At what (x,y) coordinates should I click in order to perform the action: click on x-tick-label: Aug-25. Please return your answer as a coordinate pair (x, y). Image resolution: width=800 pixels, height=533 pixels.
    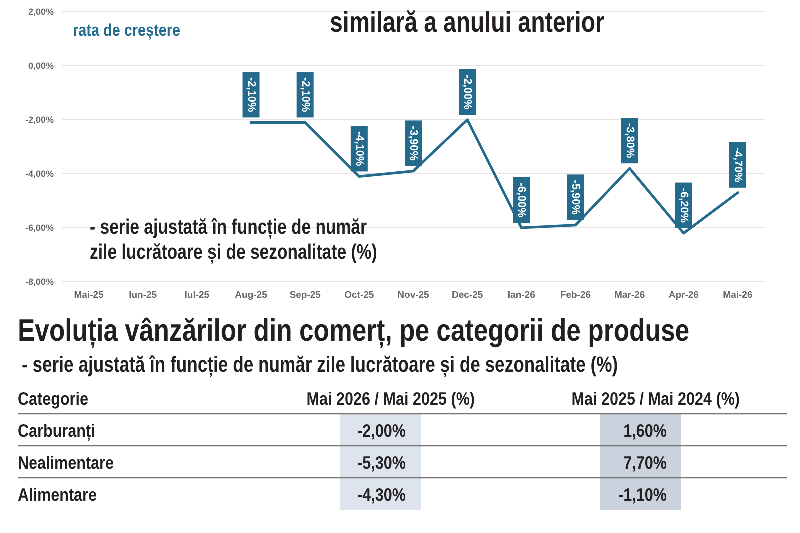
    Looking at the image, I should click on (251, 295).